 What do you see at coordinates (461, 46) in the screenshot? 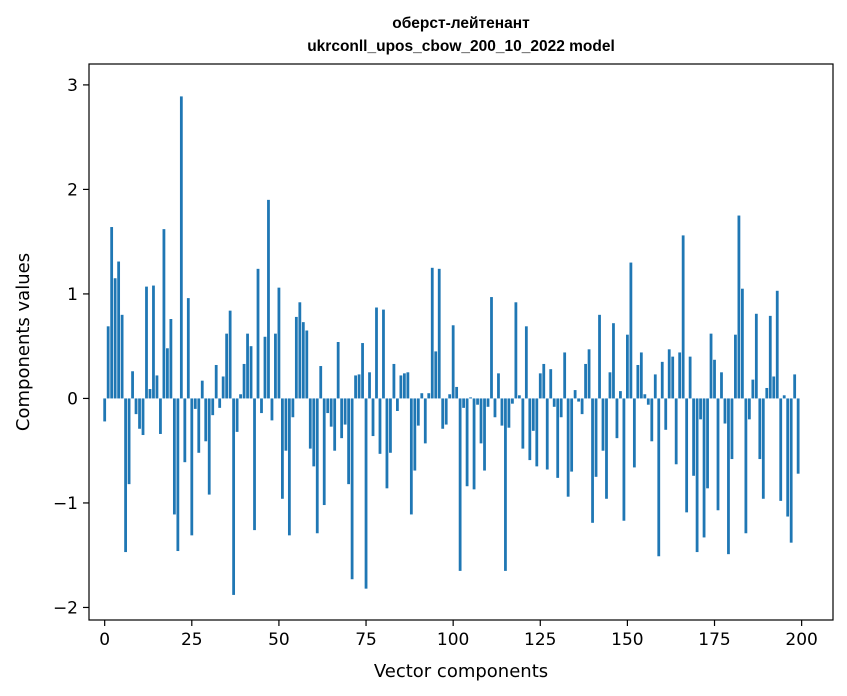
I see `chart-title-line-2: ukrconll_upos_cbow_200_10_2022 model` at bounding box center [461, 46].